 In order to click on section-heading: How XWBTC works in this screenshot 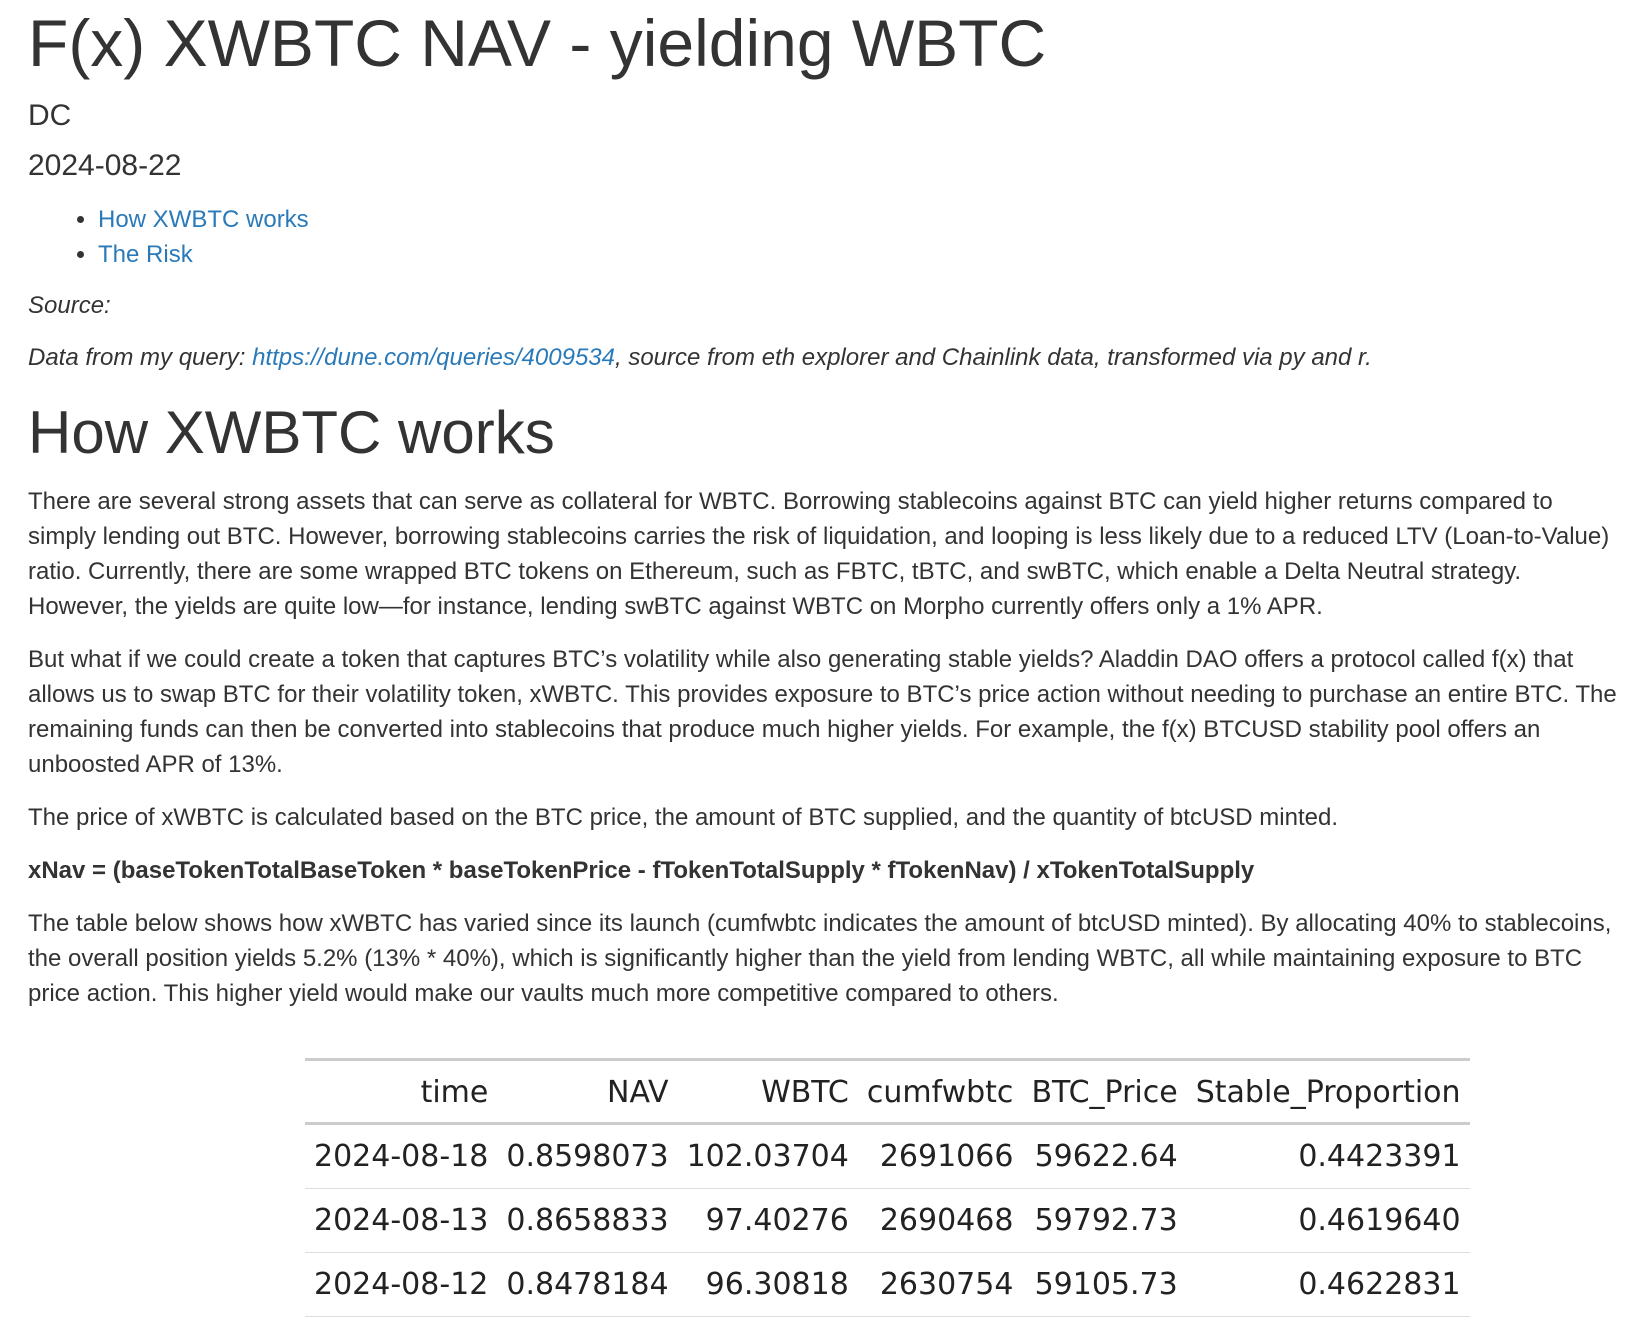, I will do `click(291, 433)`.